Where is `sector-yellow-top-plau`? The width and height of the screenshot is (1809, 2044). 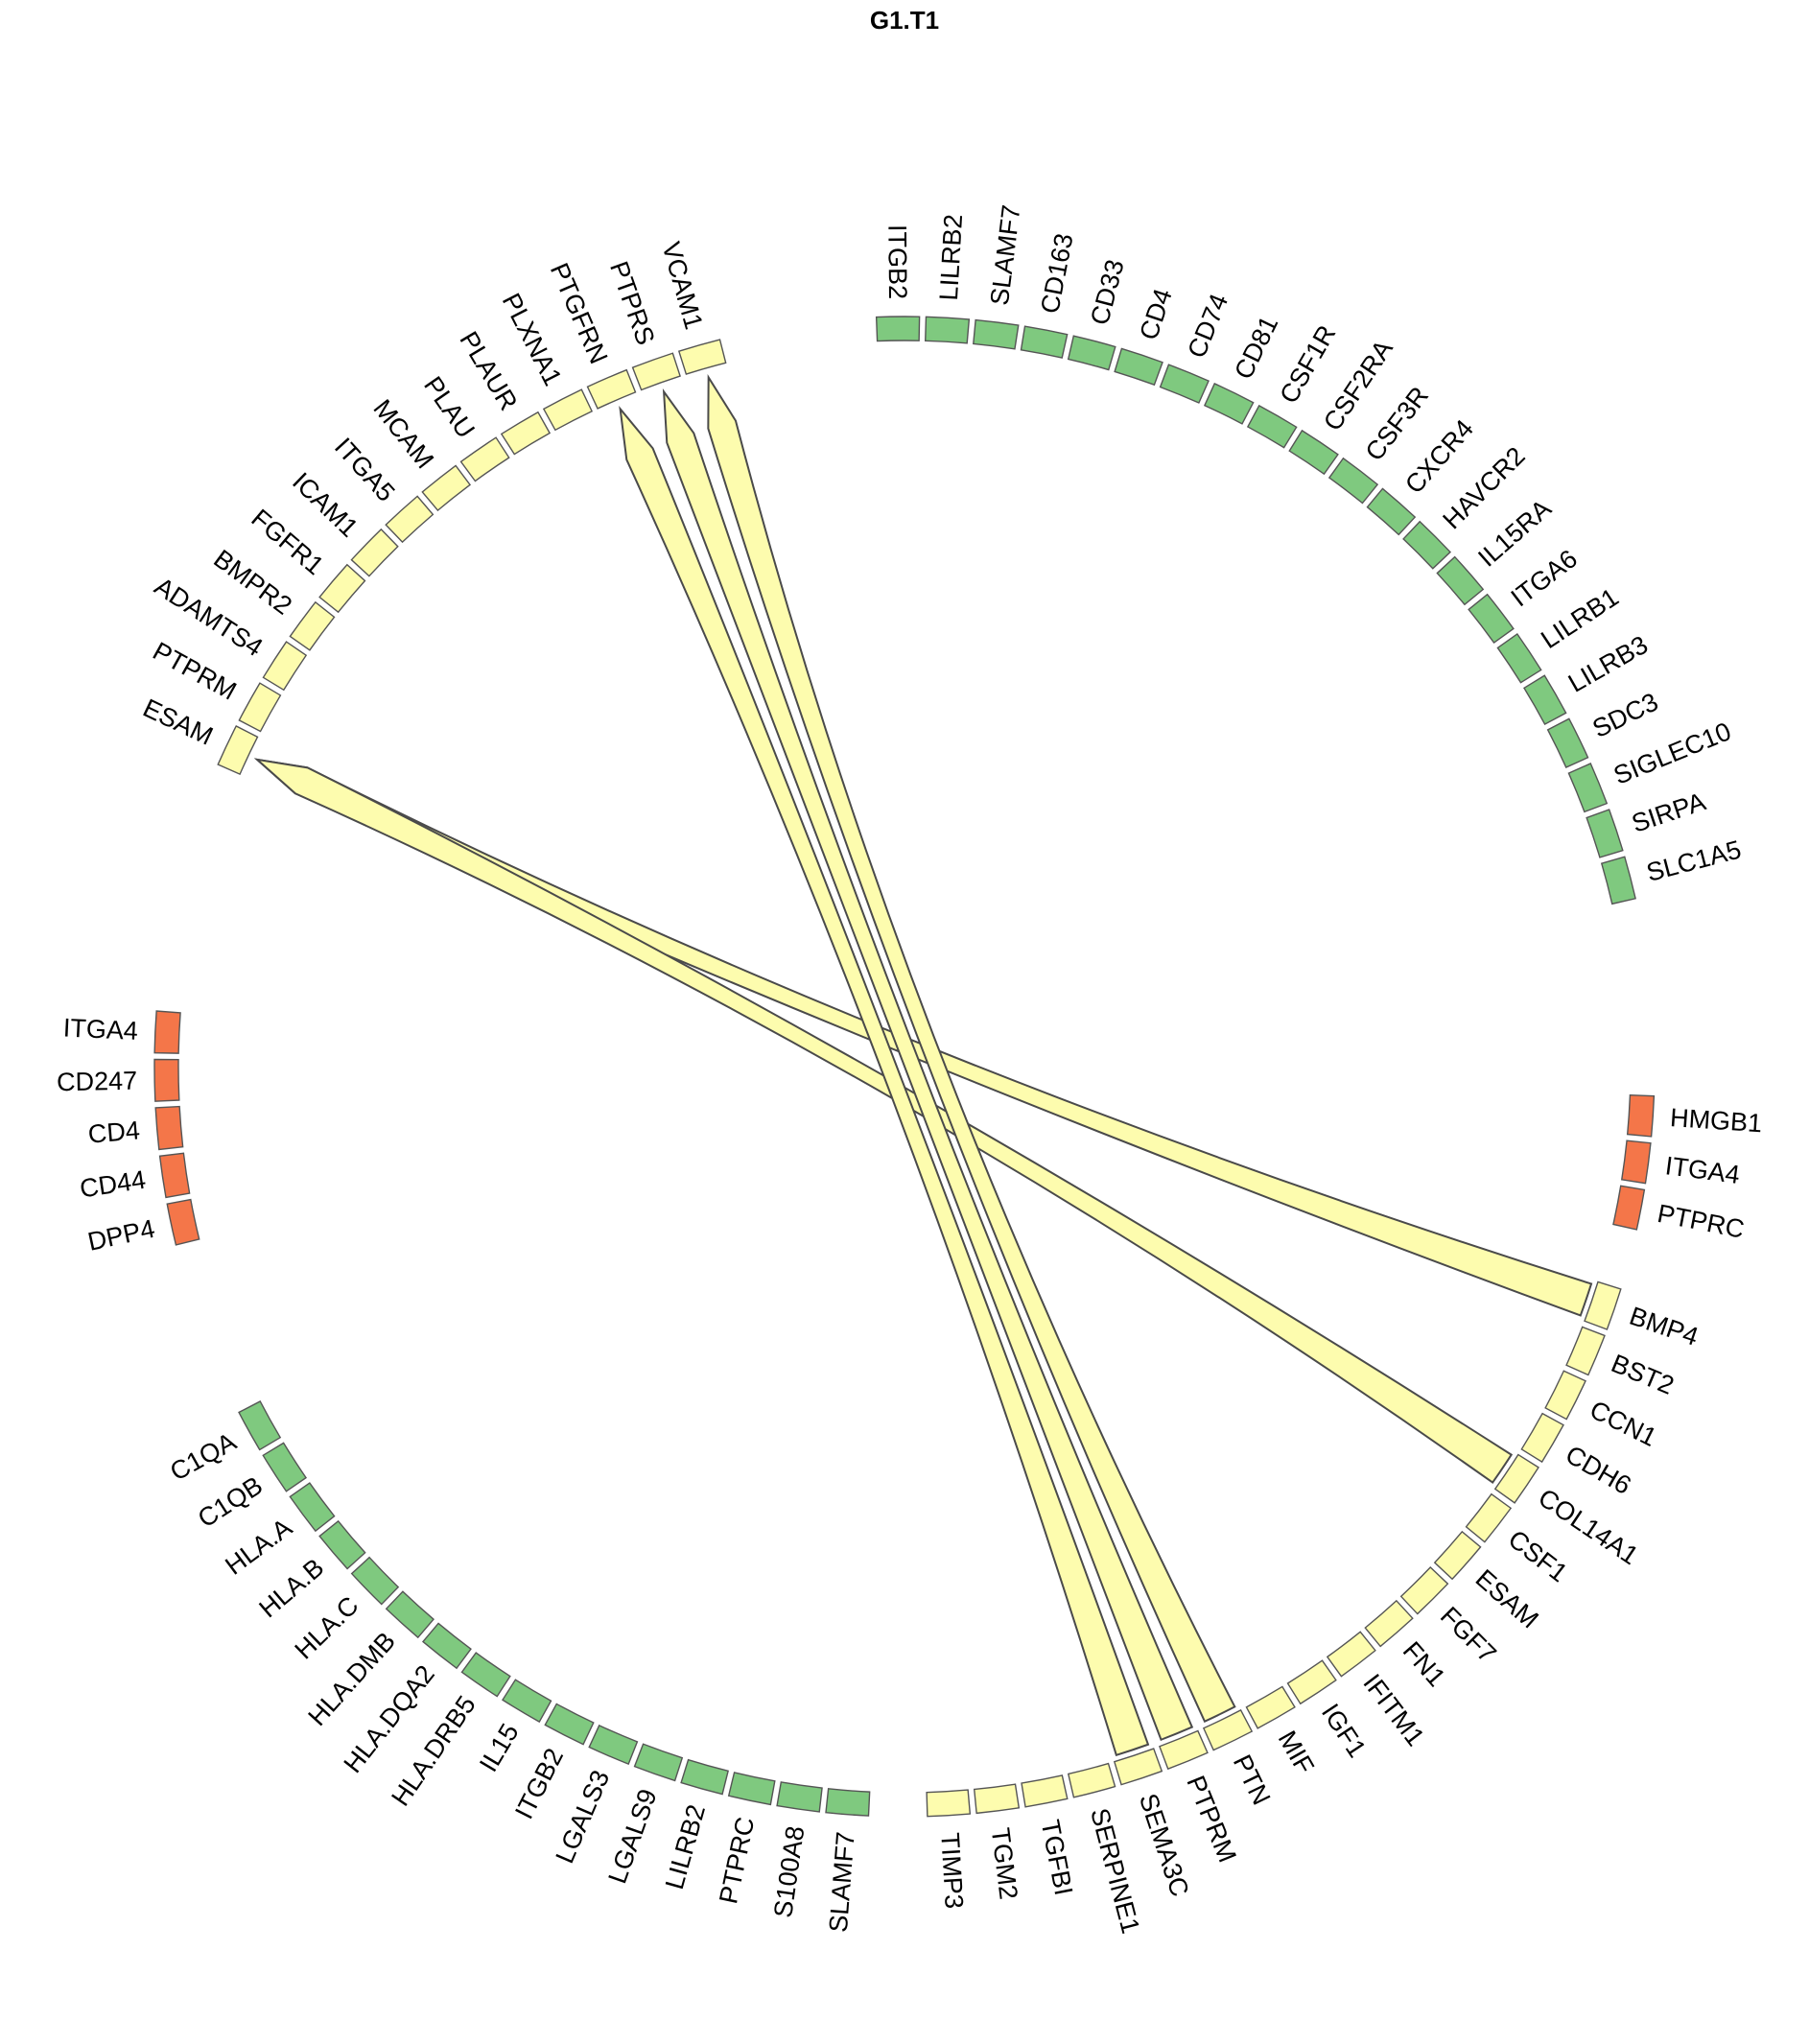
sector-yellow-top-plau is located at coordinates (484, 459).